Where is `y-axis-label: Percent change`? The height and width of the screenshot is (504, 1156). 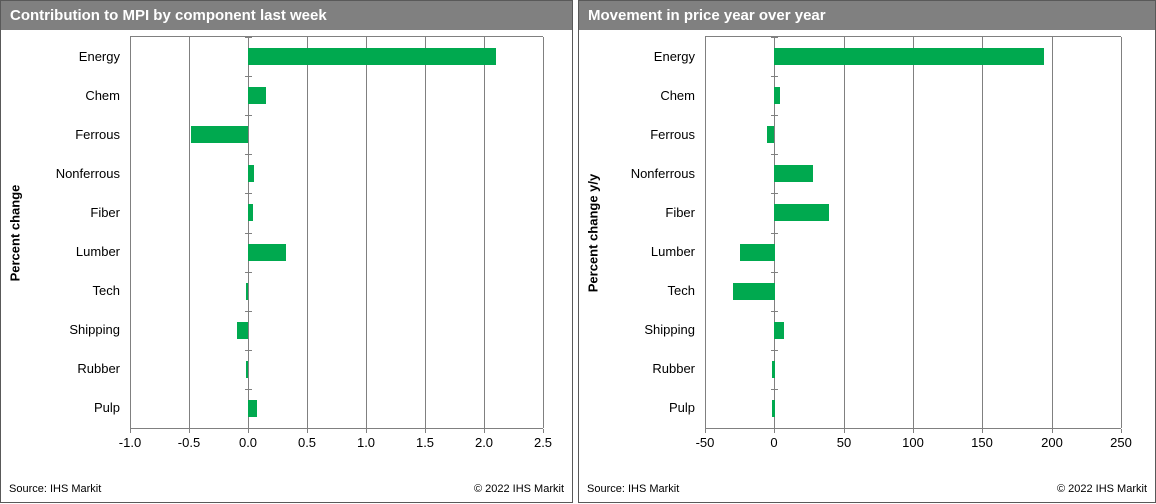 y-axis-label: Percent change is located at coordinates (15, 233).